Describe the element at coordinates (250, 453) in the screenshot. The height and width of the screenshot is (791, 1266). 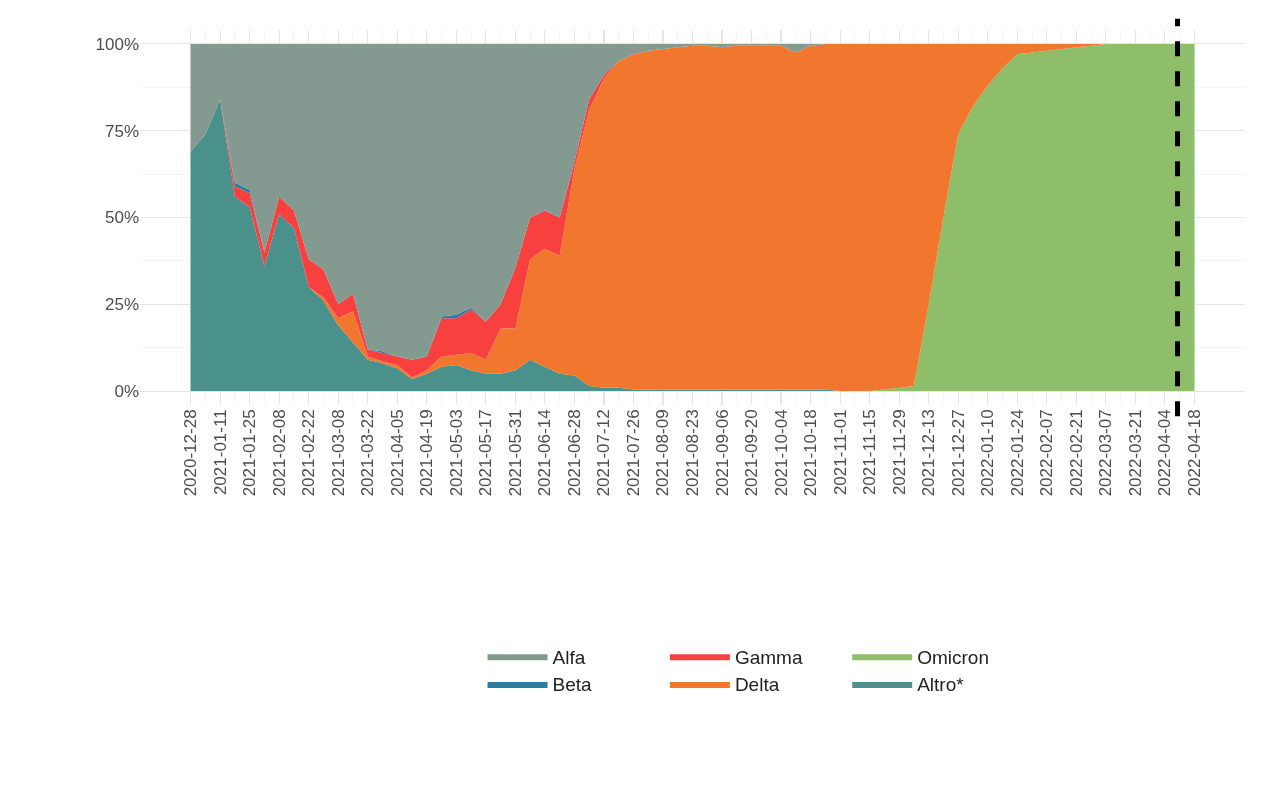
I see `x-tick-label: 2021-01-25` at that location.